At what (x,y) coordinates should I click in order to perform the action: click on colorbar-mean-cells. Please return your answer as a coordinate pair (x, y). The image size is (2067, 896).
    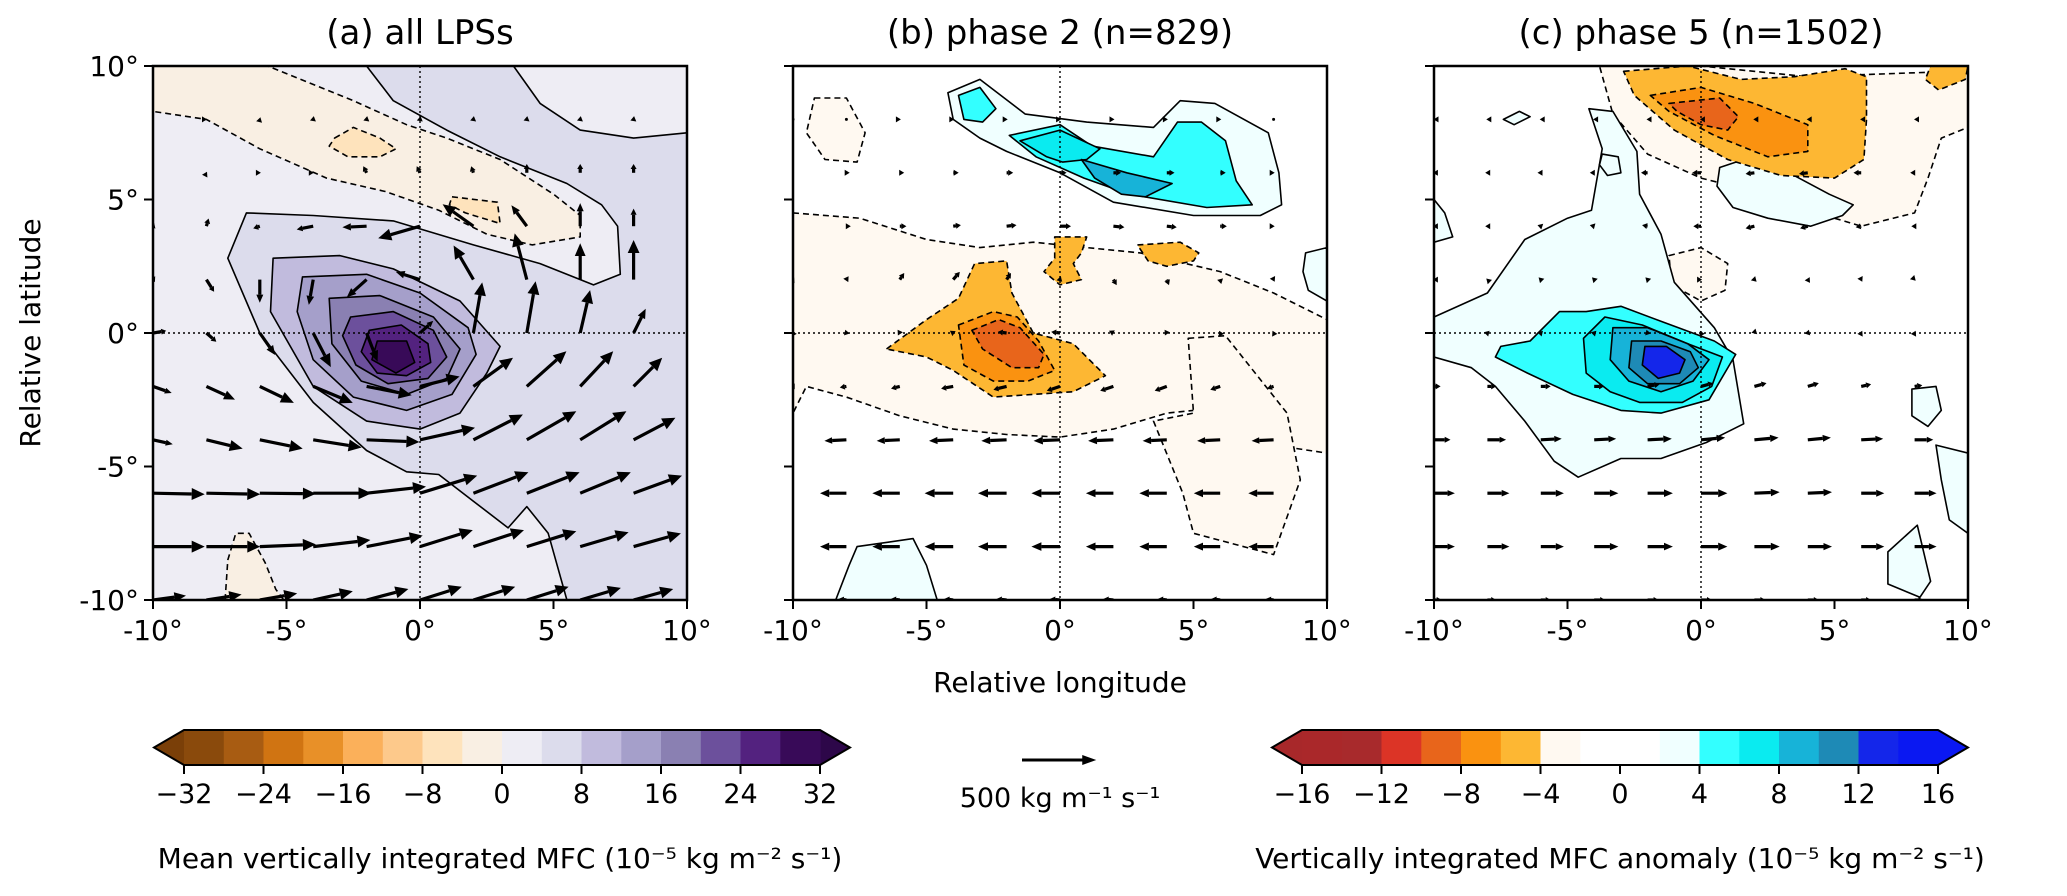
    Looking at the image, I should click on (502, 747).